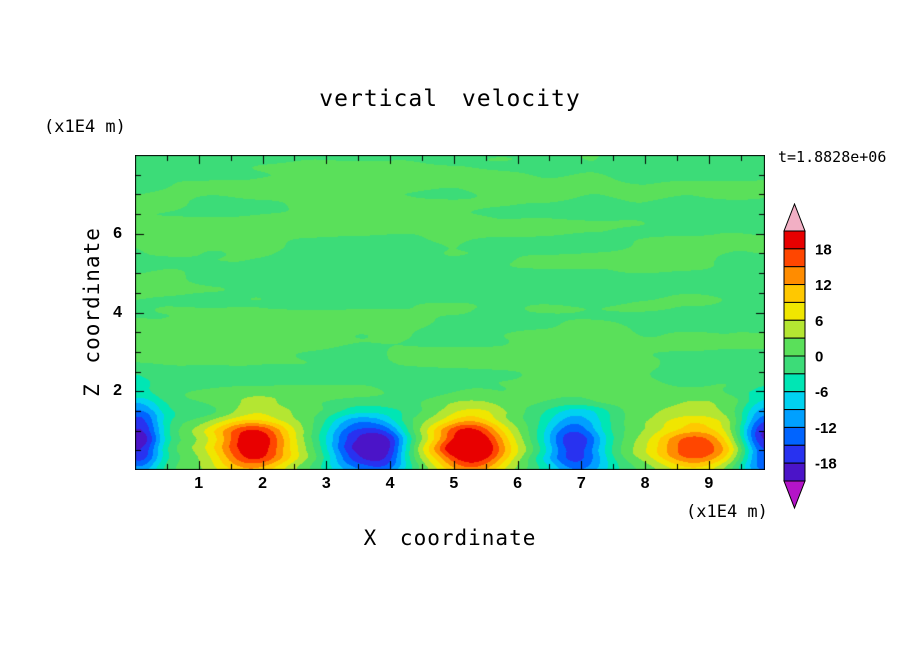 The height and width of the screenshot is (654, 904). What do you see at coordinates (794, 495) in the screenshot?
I see `colorbar-under-arrow` at bounding box center [794, 495].